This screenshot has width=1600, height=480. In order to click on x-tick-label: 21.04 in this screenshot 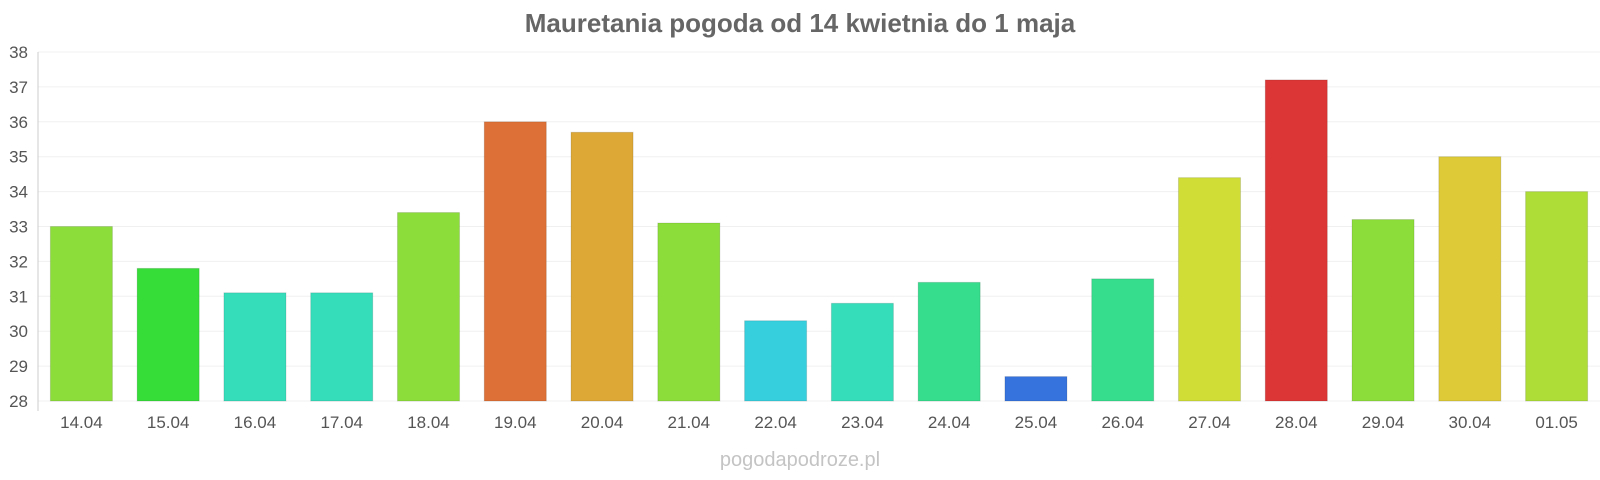, I will do `click(689, 422)`.